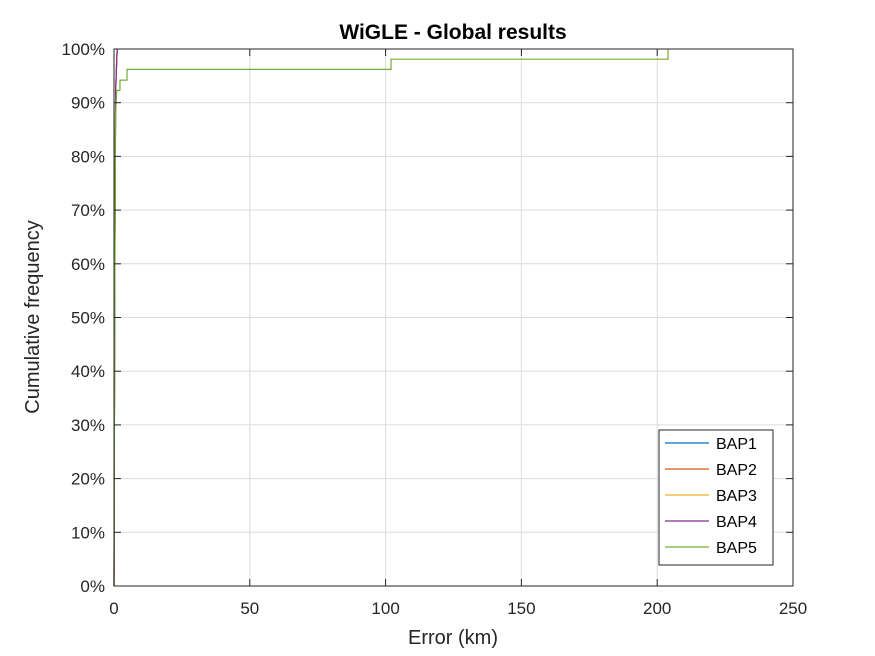  What do you see at coordinates (88, 371) in the screenshot?
I see `y-tick-label: 40%` at bounding box center [88, 371].